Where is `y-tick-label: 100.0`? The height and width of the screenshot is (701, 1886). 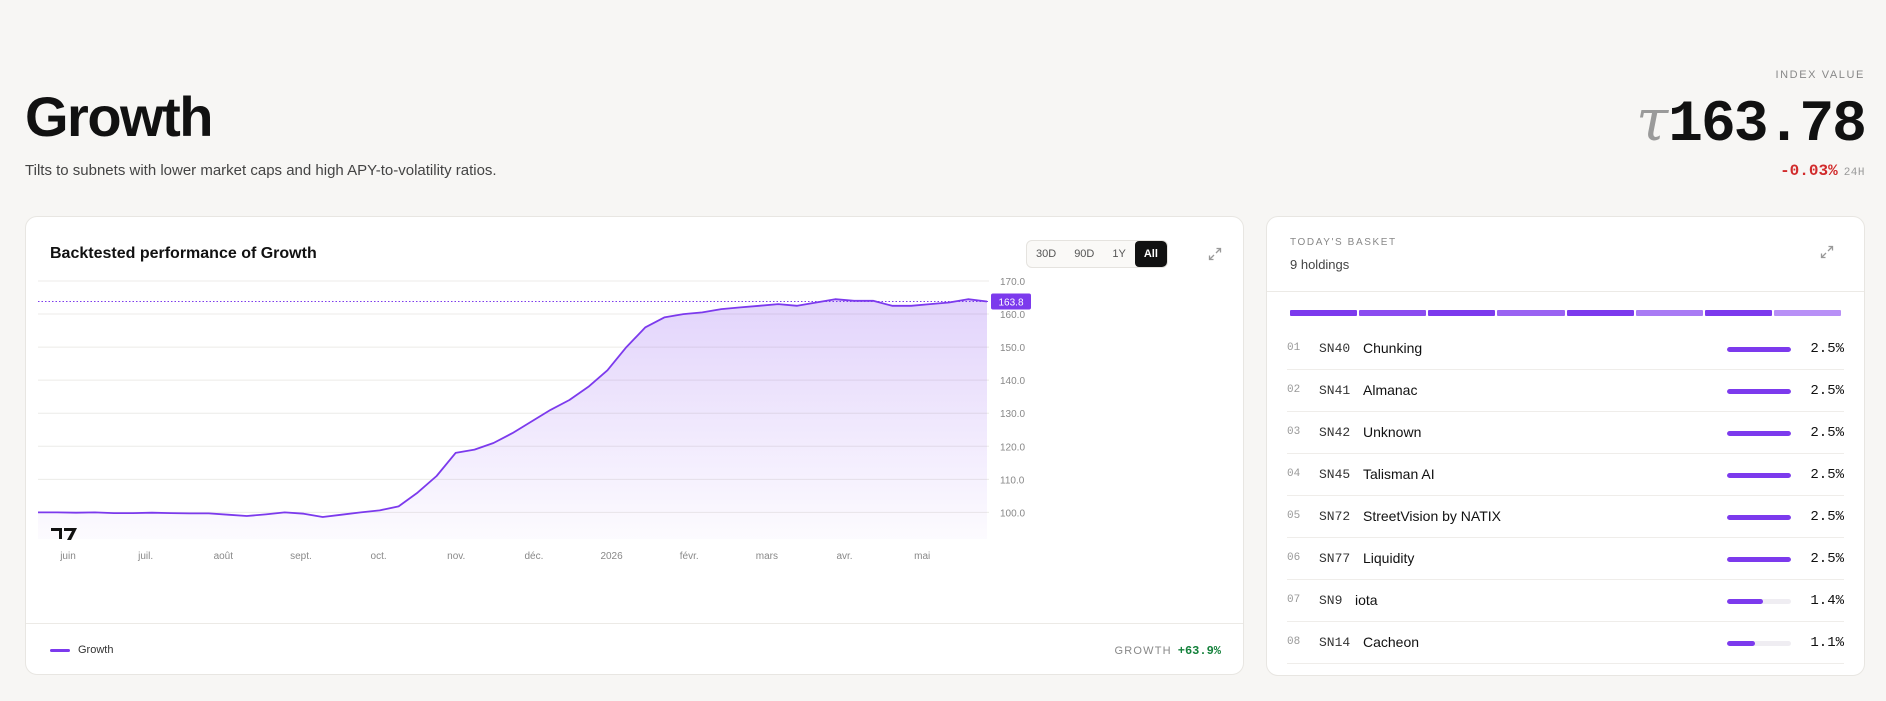 y-tick-label: 100.0 is located at coordinates (1012, 513).